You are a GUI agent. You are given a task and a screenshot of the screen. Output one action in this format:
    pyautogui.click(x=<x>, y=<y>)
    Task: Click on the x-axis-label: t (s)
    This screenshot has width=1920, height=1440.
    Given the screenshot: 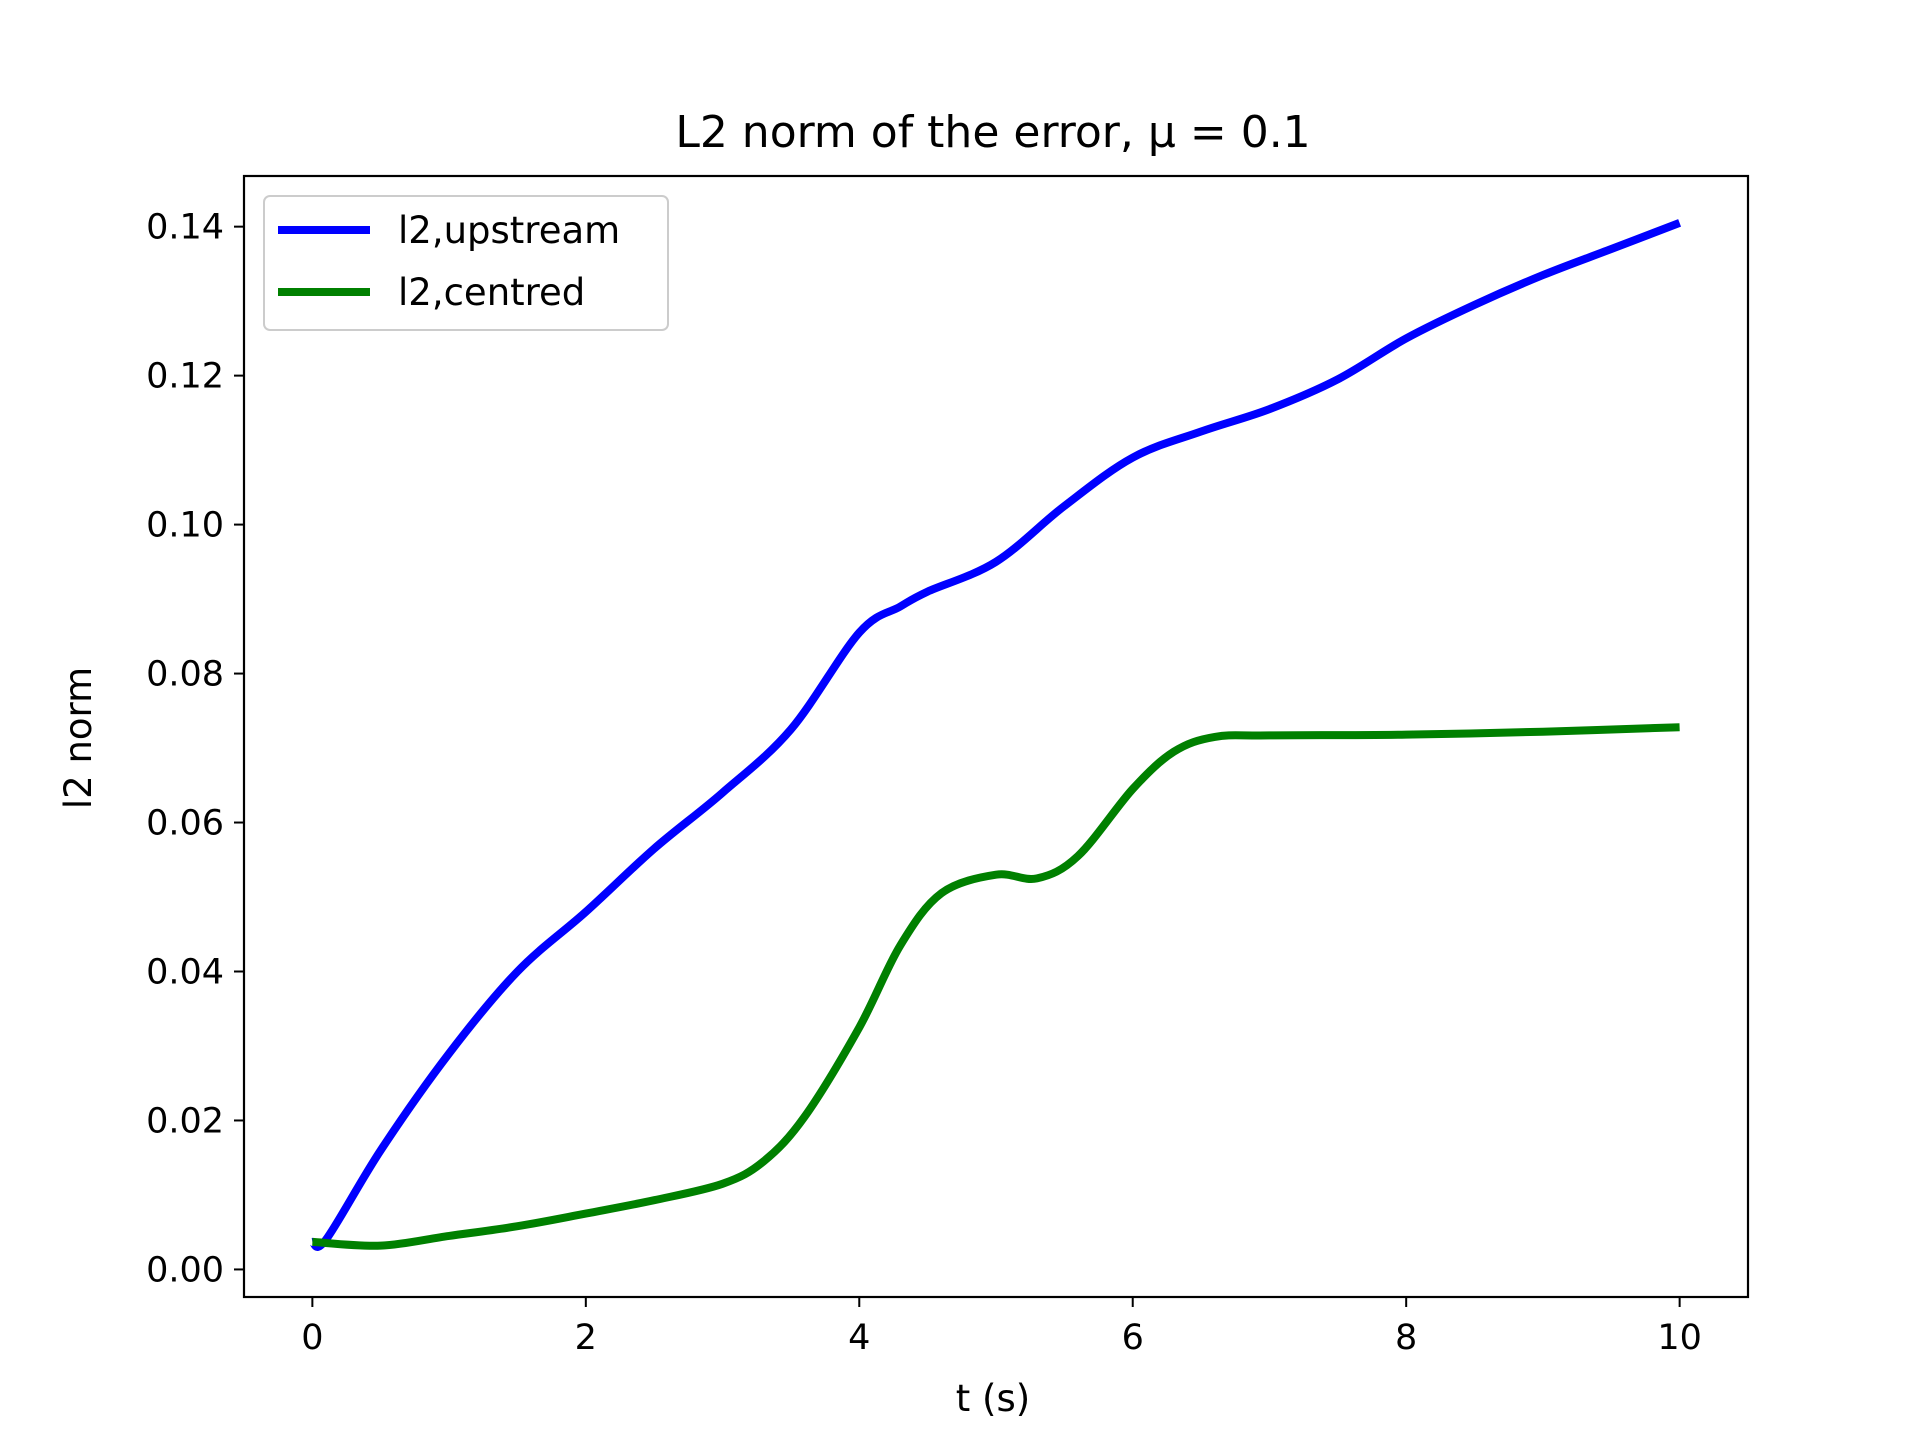 What is the action you would take?
    pyautogui.click(x=993, y=1398)
    